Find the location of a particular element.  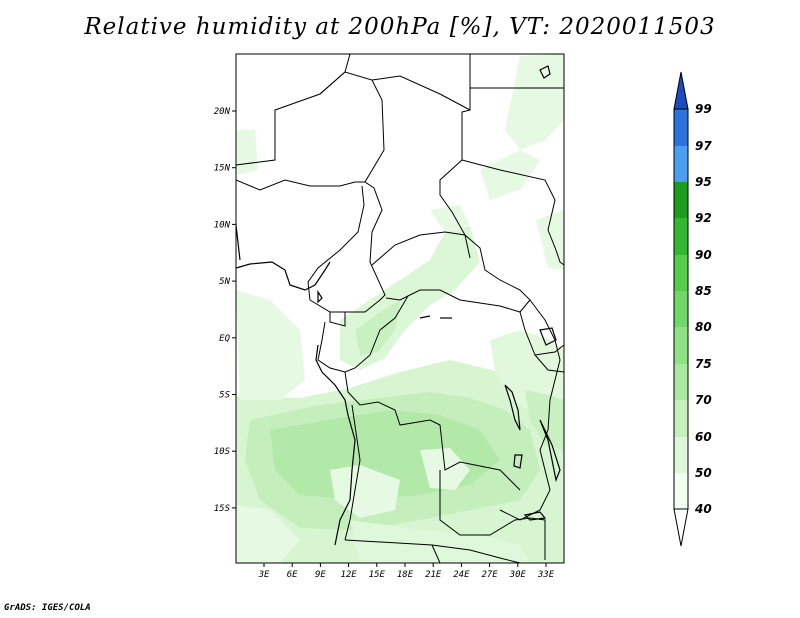

longitude-axis: 3E 6E 9E 12E 15E 18E 21E 24E 27E 30E 33E is located at coordinates (406, 571).